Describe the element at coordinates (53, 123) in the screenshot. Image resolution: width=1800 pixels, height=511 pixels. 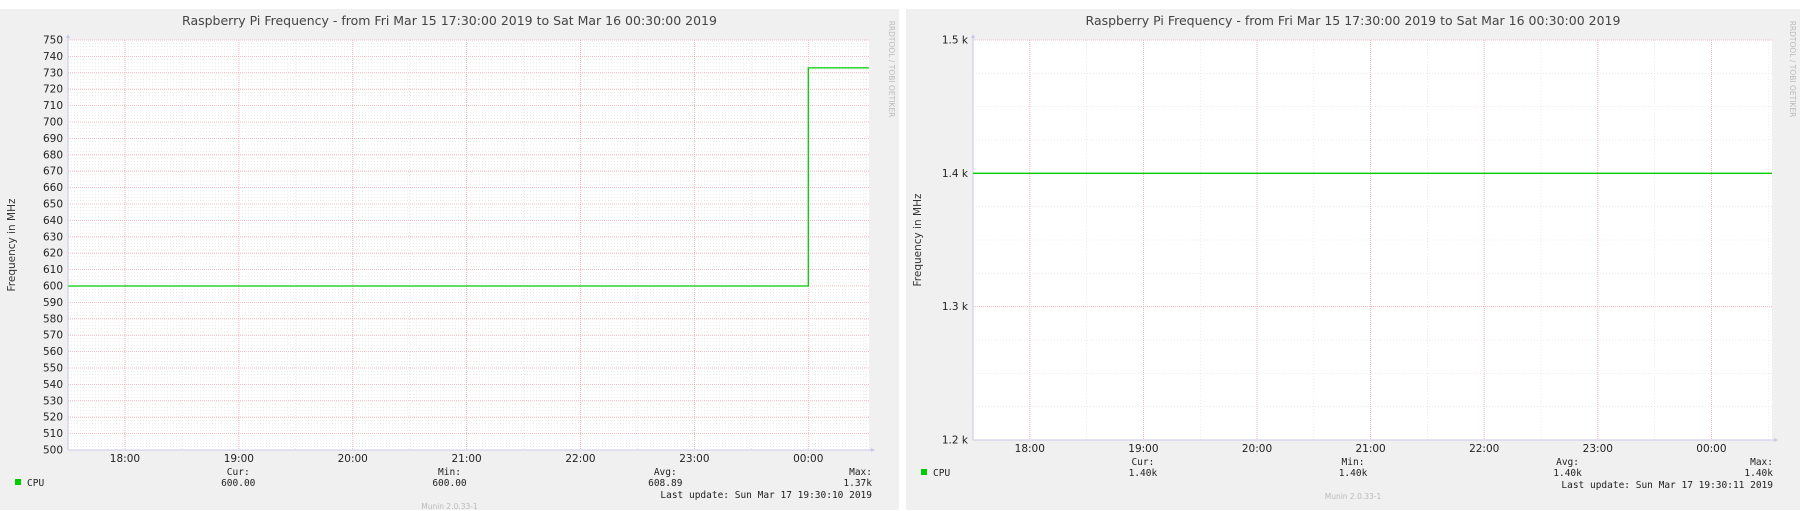
I see `y-tick-label: 700` at that location.